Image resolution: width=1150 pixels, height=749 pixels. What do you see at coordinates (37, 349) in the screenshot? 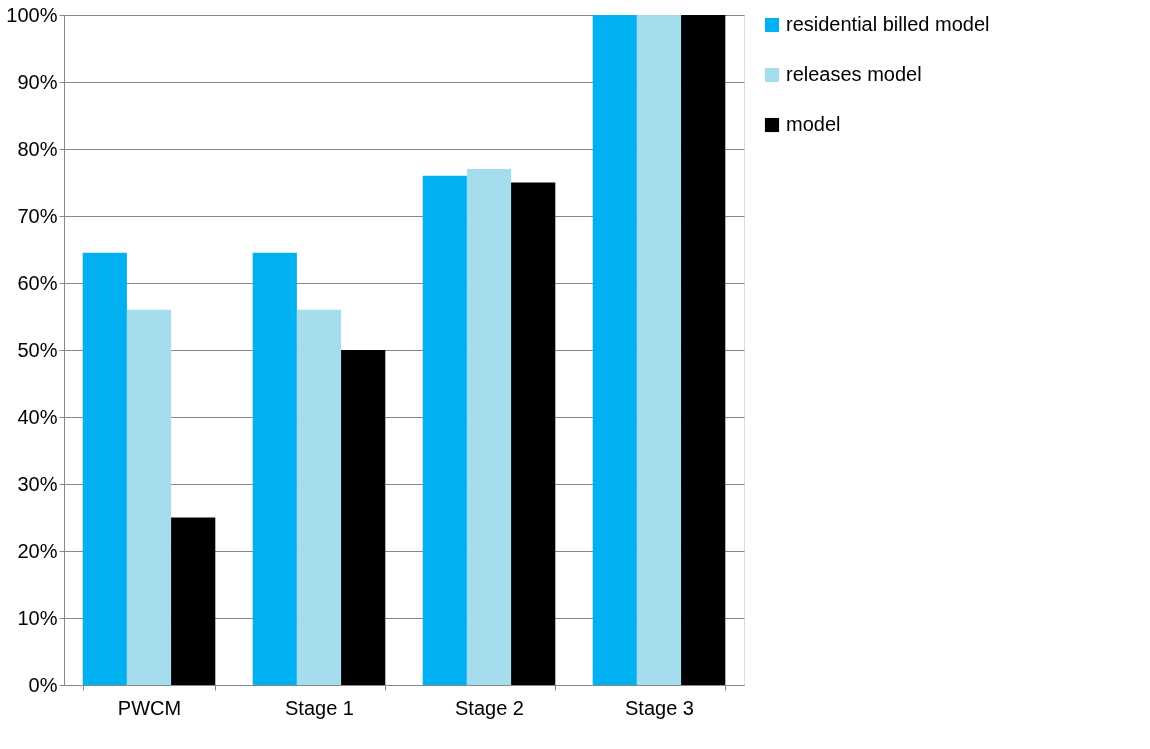
I see `y-tick-label: 50%` at bounding box center [37, 349].